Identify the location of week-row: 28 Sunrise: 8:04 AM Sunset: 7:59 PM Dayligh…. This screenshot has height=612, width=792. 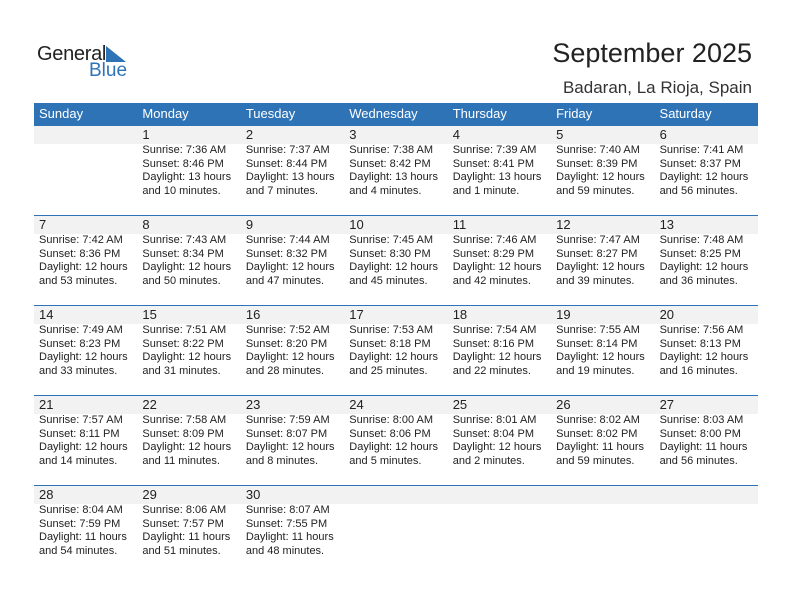
(396, 530).